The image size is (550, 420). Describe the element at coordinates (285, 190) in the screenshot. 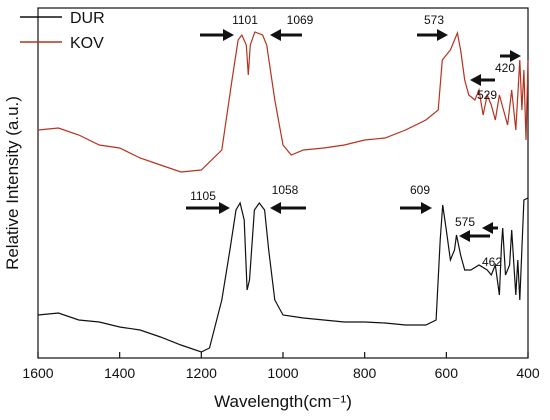

I see `annotation: 1058` at that location.